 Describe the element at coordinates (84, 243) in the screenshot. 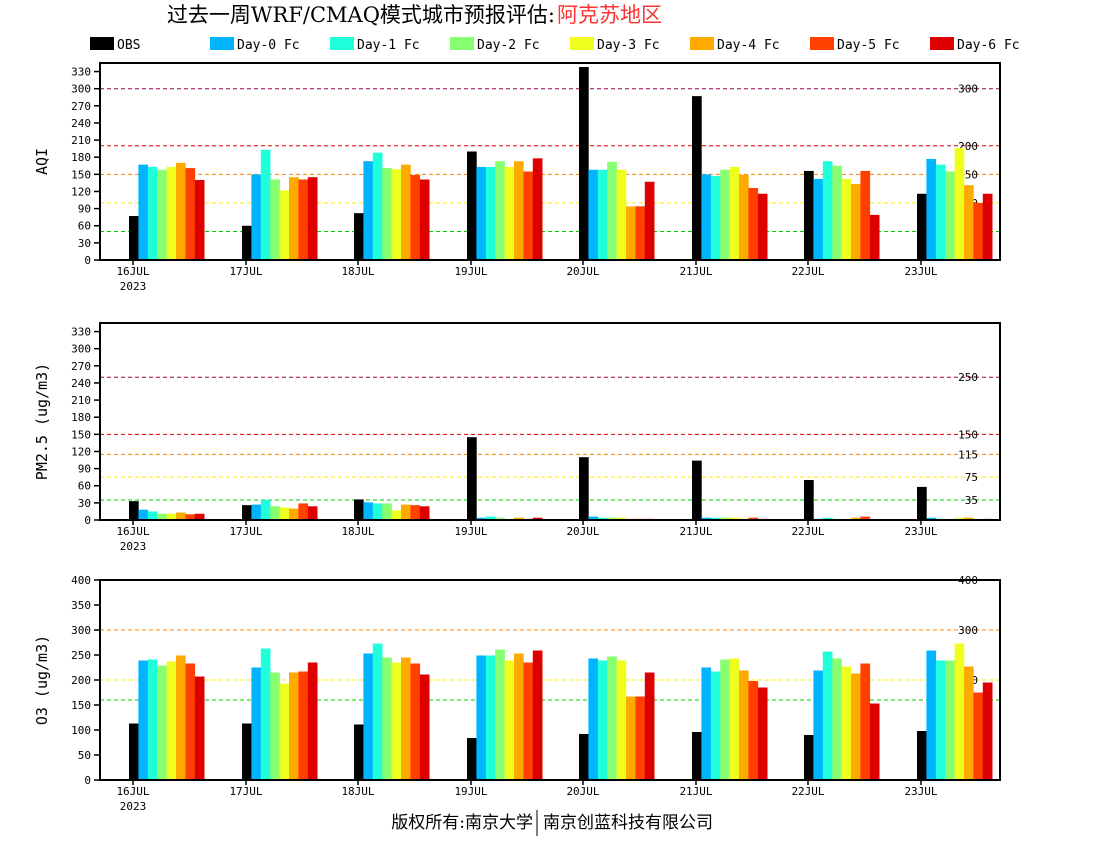

I see `y-tick-label: 30` at that location.